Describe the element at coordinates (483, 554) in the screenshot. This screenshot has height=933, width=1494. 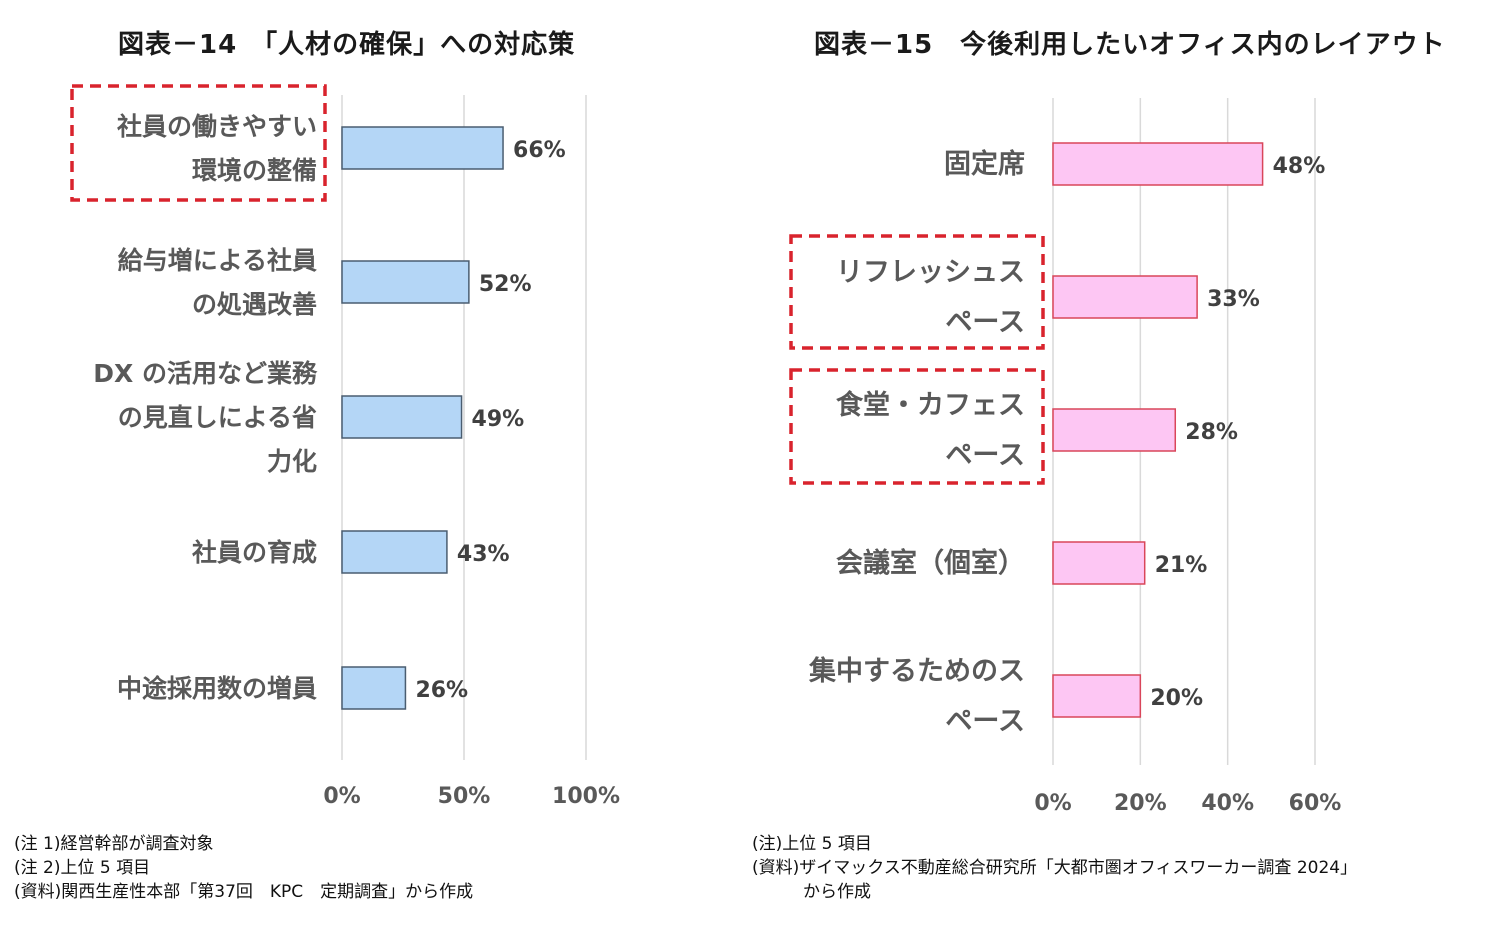
I see `data-label: 43%` at that location.